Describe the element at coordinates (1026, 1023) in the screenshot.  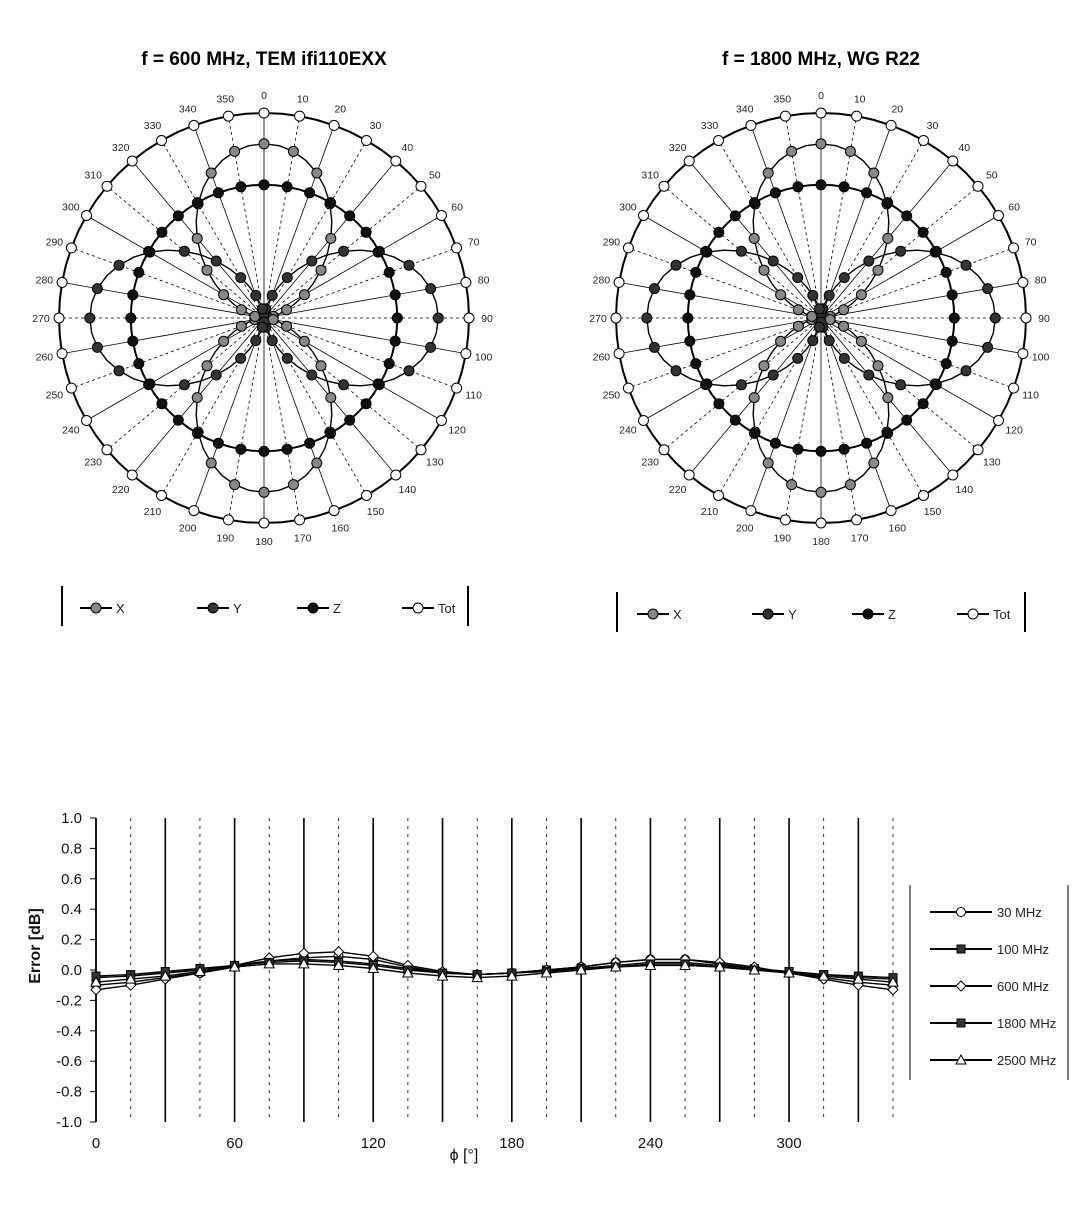
I see `legend-label: 1800 MHz` at that location.